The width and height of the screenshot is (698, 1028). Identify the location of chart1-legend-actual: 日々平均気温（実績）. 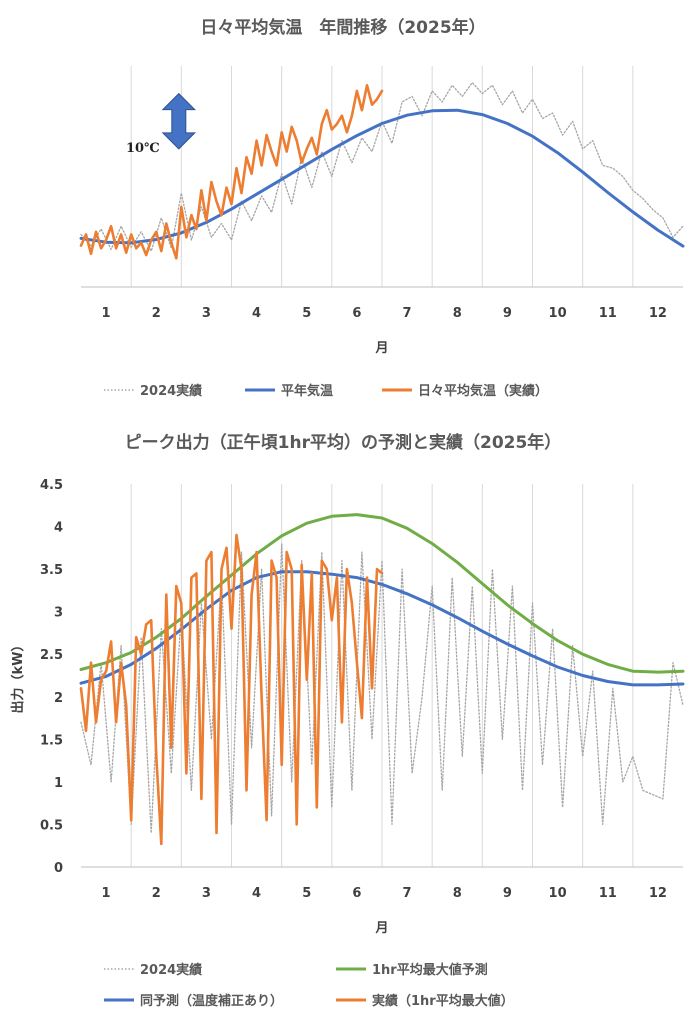
(483, 391).